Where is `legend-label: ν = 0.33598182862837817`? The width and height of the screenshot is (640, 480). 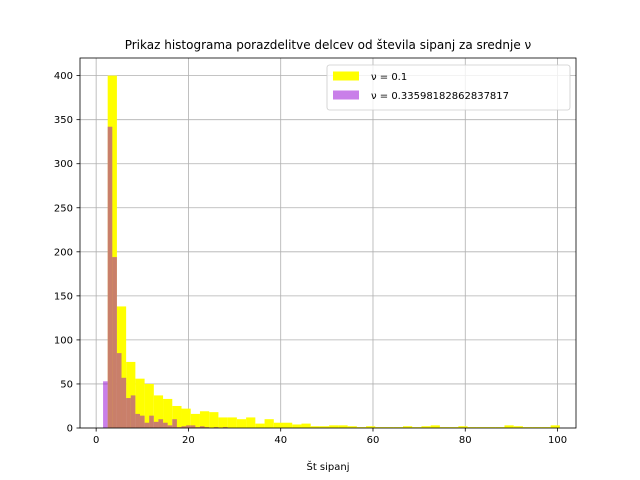
legend-label: ν = 0.33598182862837817 is located at coordinates (440, 96).